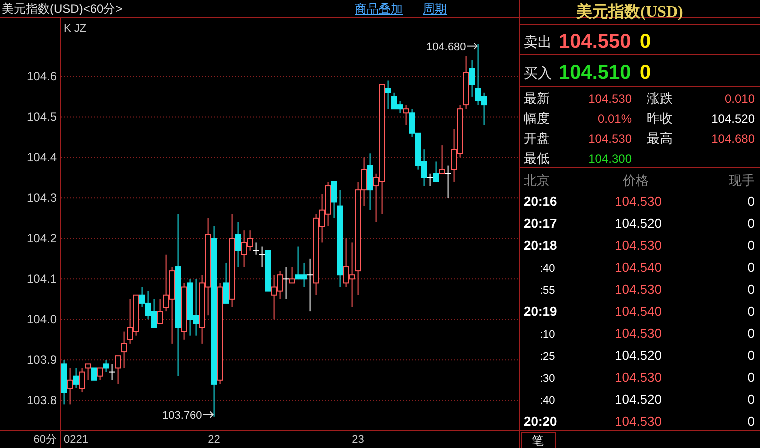 Image resolution: width=760 pixels, height=448 pixels. What do you see at coordinates (660, 98) in the screenshot?
I see `text: 涨跌` at bounding box center [660, 98].